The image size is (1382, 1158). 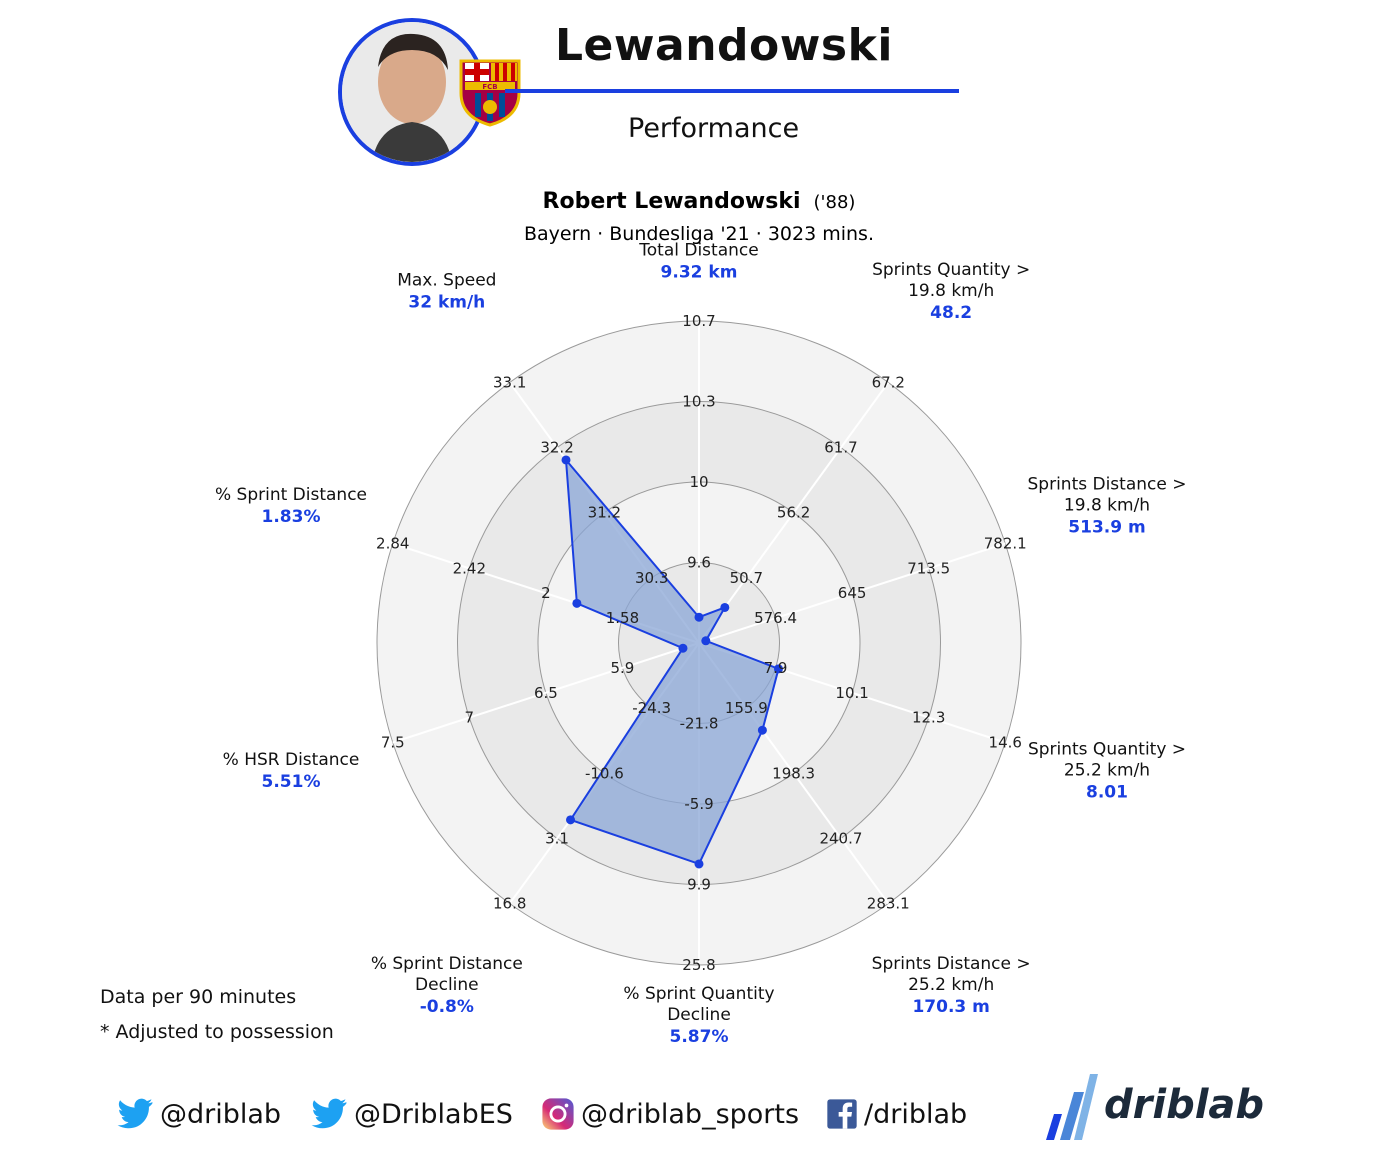 I want to click on radar-tick-label: -5.9, so click(x=698, y=804).